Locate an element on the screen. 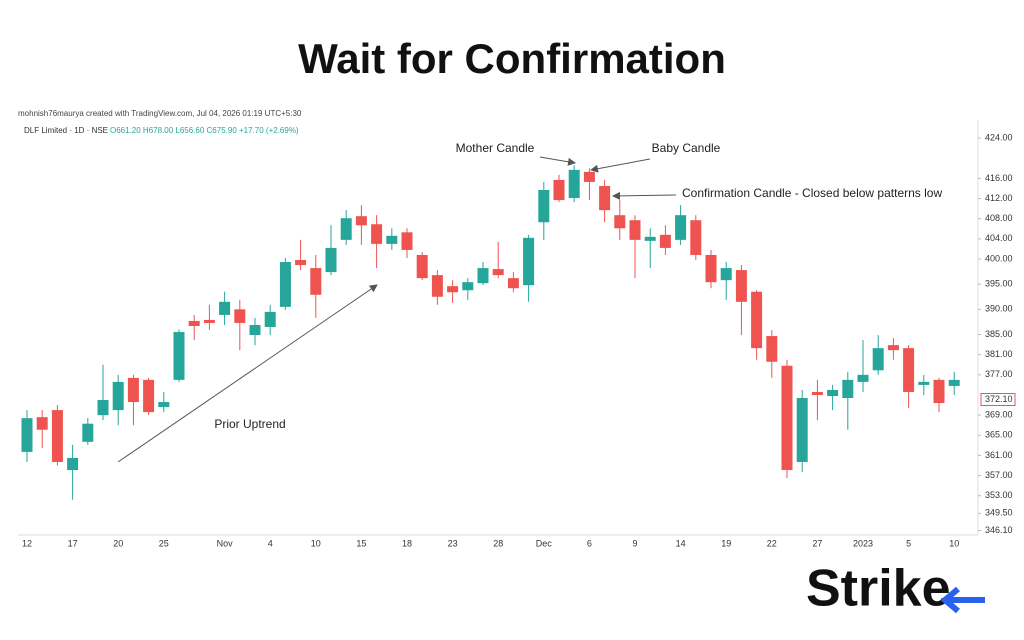 Image resolution: width=1024 pixels, height=640 pixels. x-tick-label: 23 is located at coordinates (453, 543).